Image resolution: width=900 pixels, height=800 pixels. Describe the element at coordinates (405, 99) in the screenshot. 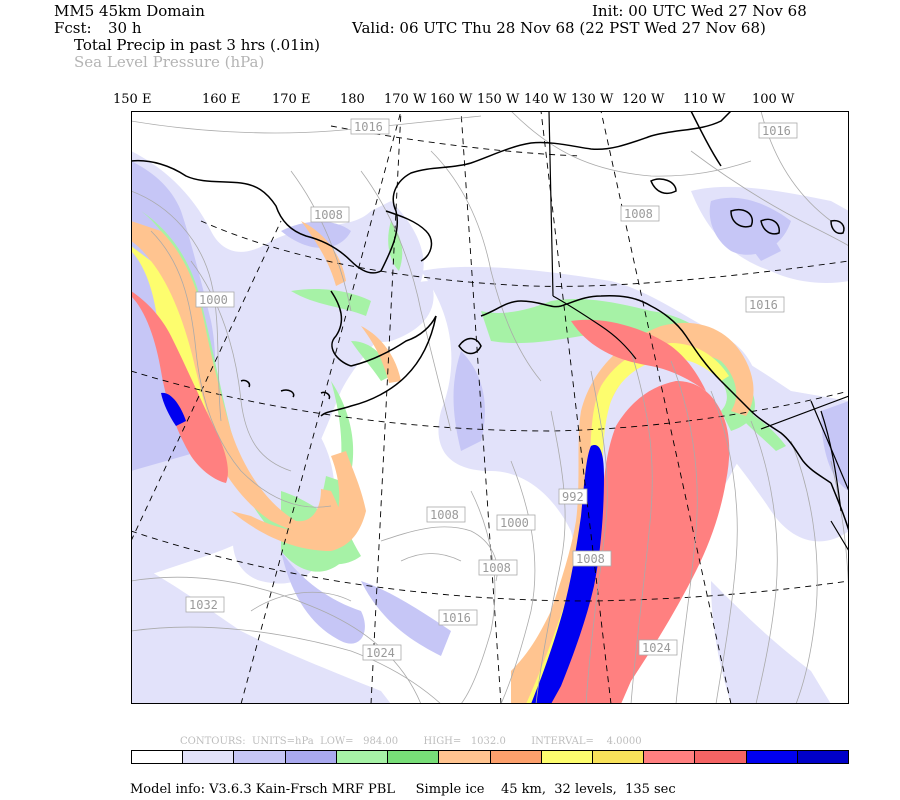

I see `lon-label: 170 W` at that location.